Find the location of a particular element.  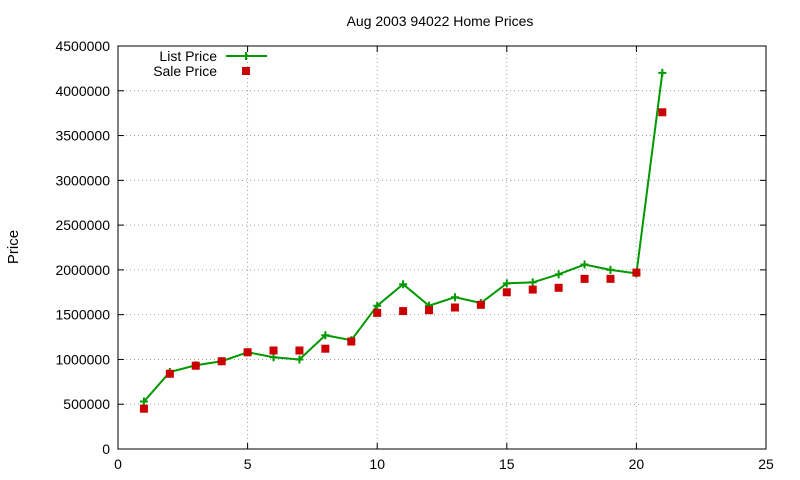

y-tick-label: 1500000 is located at coordinates (82, 315).